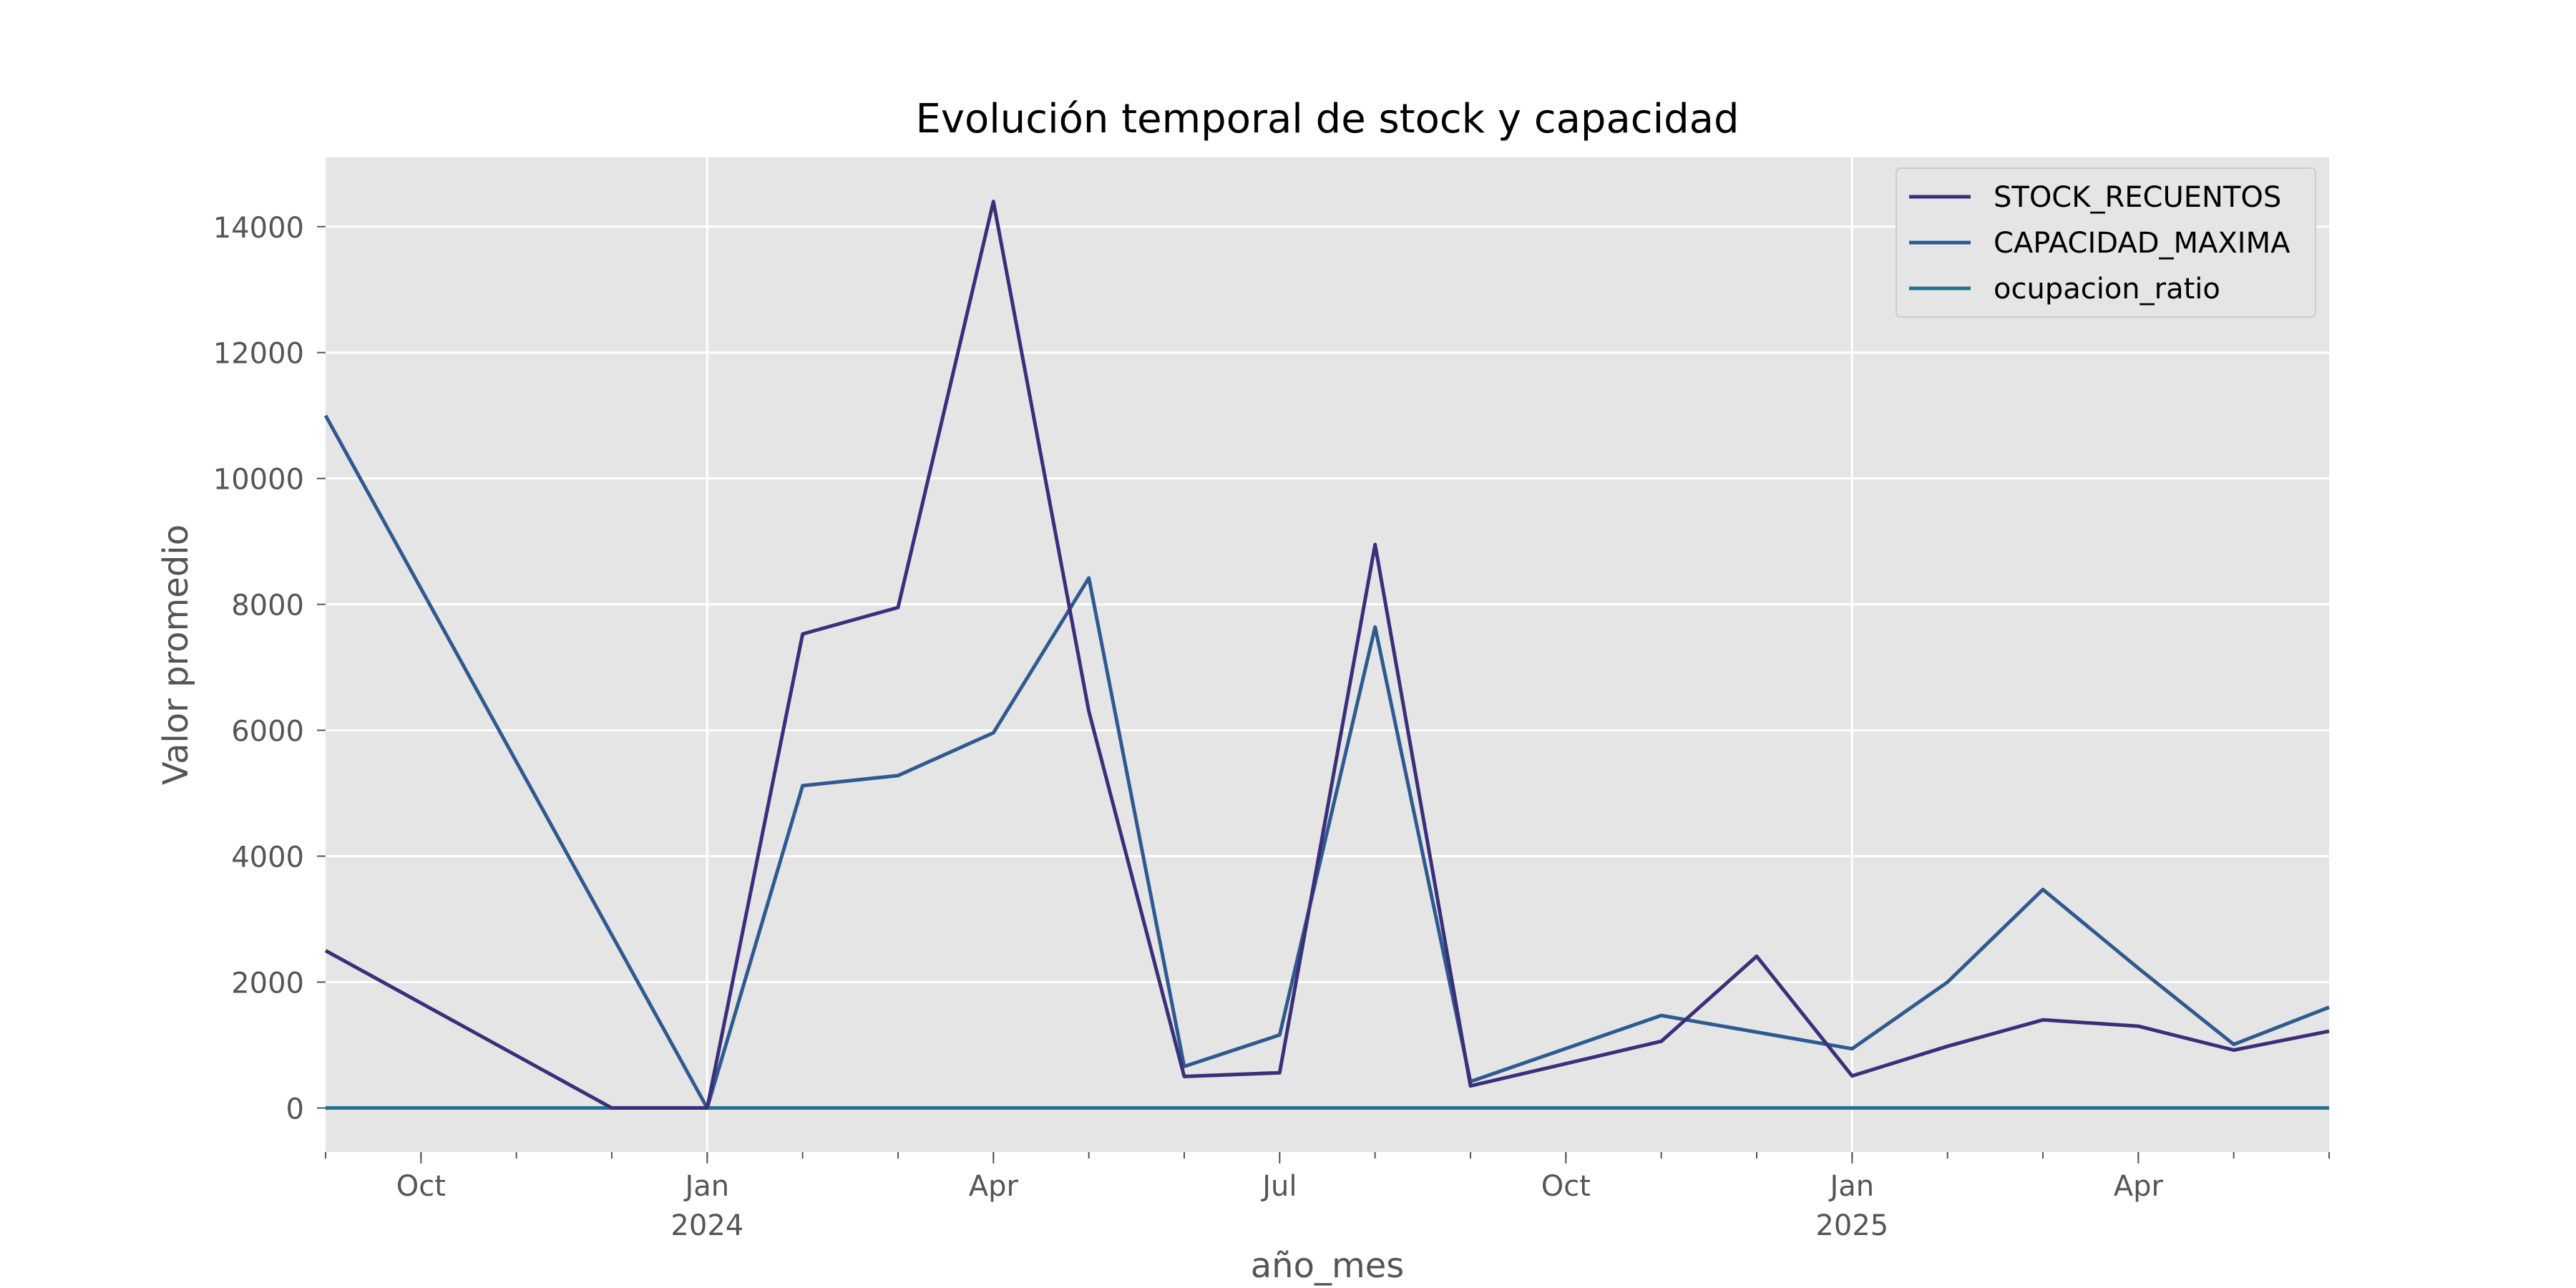 The image size is (2576, 1288). Describe the element at coordinates (176, 655) in the screenshot. I see `y-axis-label: Valor promedio` at that location.